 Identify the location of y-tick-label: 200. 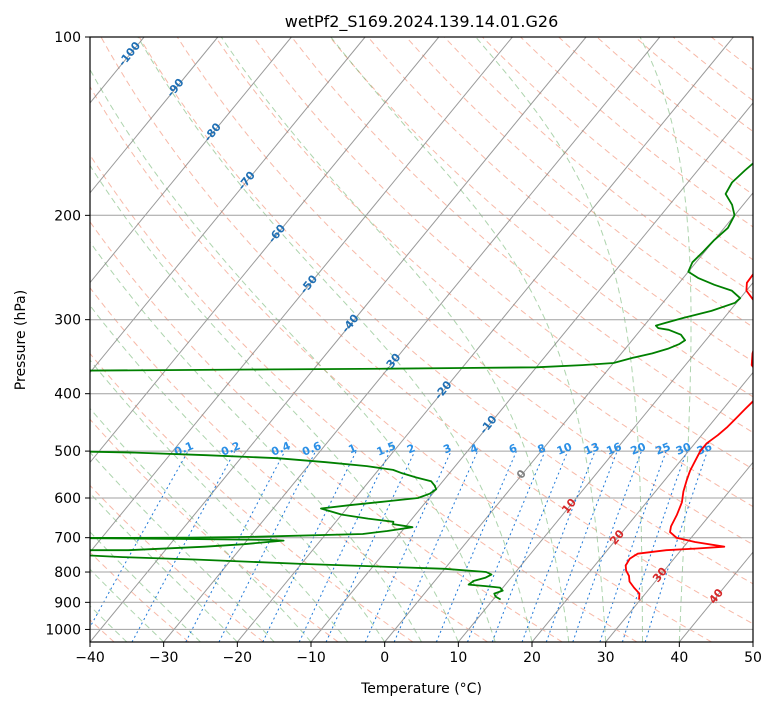
(67, 216).